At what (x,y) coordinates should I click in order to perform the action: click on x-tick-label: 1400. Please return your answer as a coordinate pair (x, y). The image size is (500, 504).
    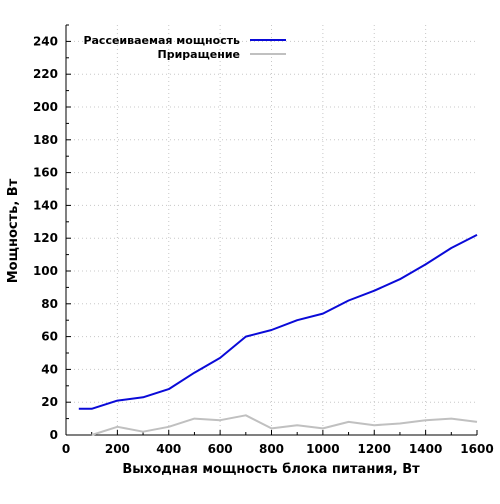
    Looking at the image, I should click on (425, 449).